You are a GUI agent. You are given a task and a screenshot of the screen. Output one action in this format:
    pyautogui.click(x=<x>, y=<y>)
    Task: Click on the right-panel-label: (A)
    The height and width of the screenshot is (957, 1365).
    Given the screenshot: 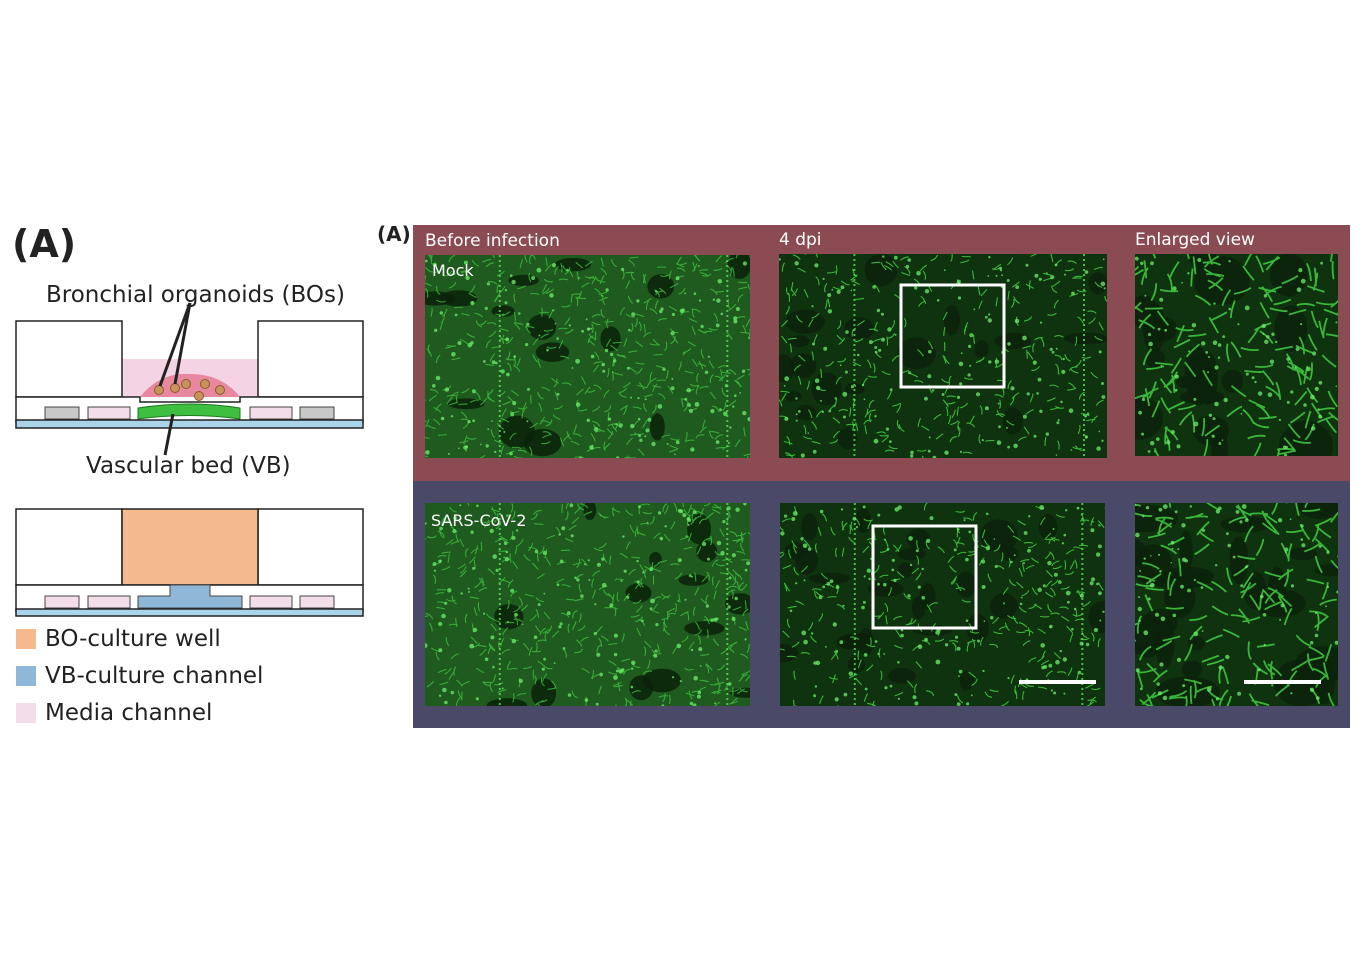 What is the action you would take?
    pyautogui.click(x=394, y=234)
    